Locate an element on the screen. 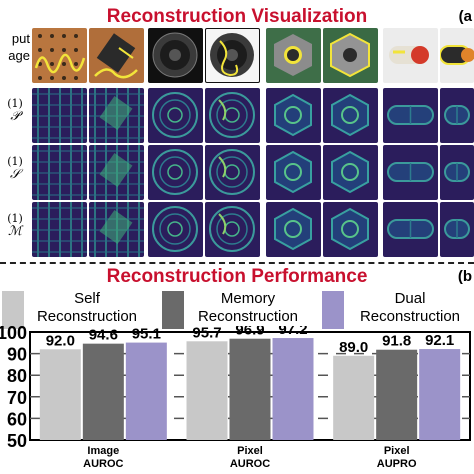  legend-dual-line1: Dual is located at coordinates (410, 298).